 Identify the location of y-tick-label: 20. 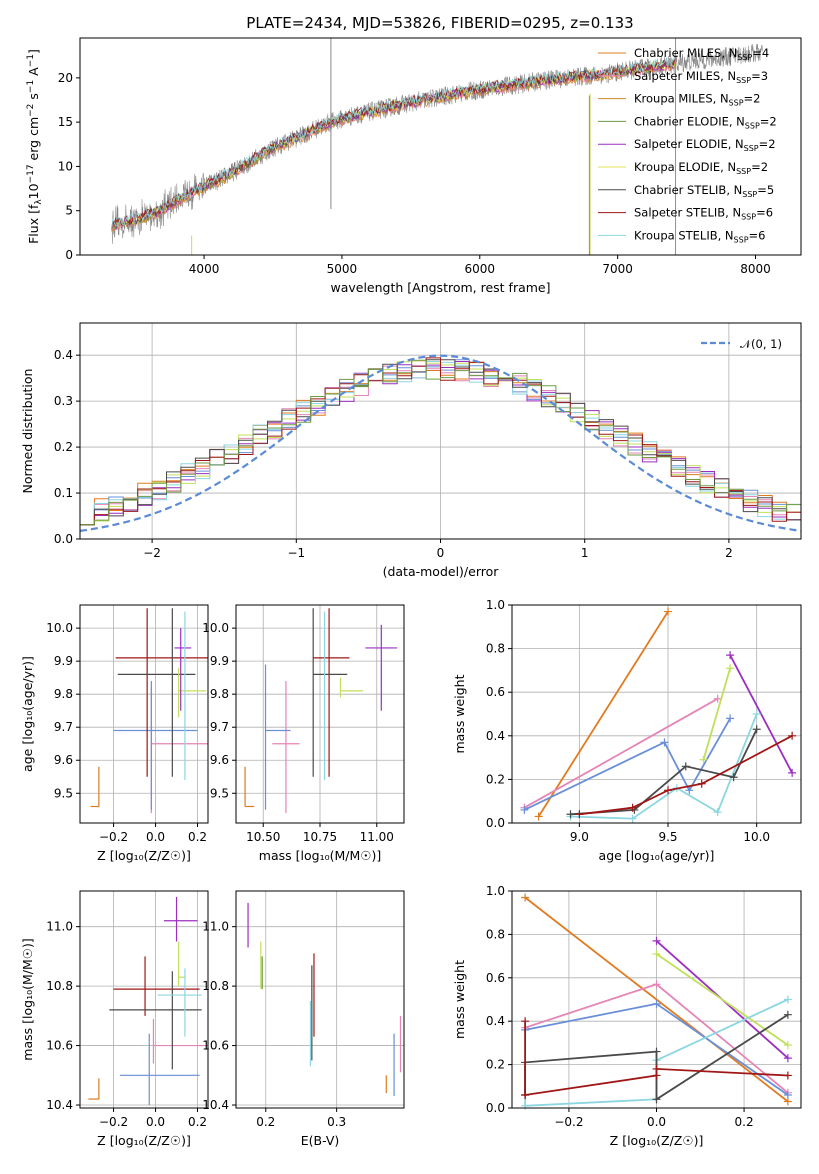
(65, 78).